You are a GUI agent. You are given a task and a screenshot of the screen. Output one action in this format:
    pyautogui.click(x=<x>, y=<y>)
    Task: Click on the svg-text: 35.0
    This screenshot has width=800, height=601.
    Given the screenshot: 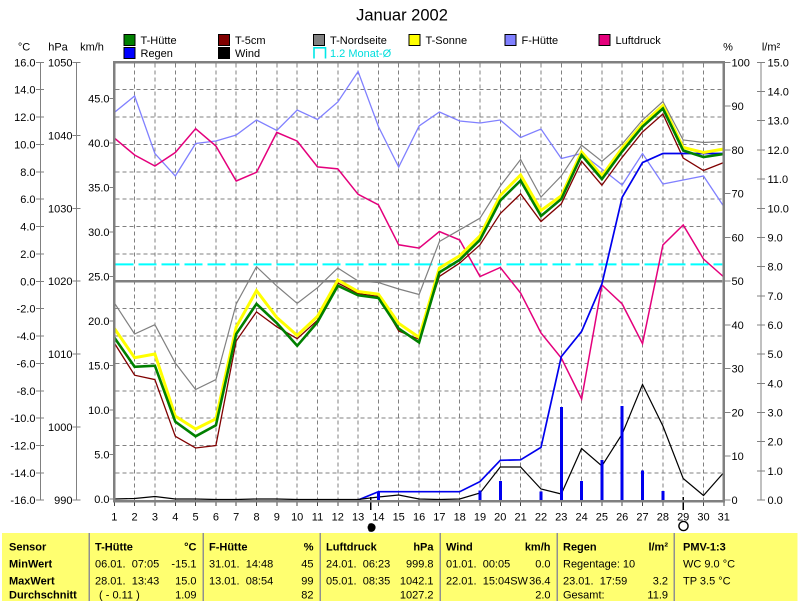 What is the action you would take?
    pyautogui.click(x=98, y=189)
    